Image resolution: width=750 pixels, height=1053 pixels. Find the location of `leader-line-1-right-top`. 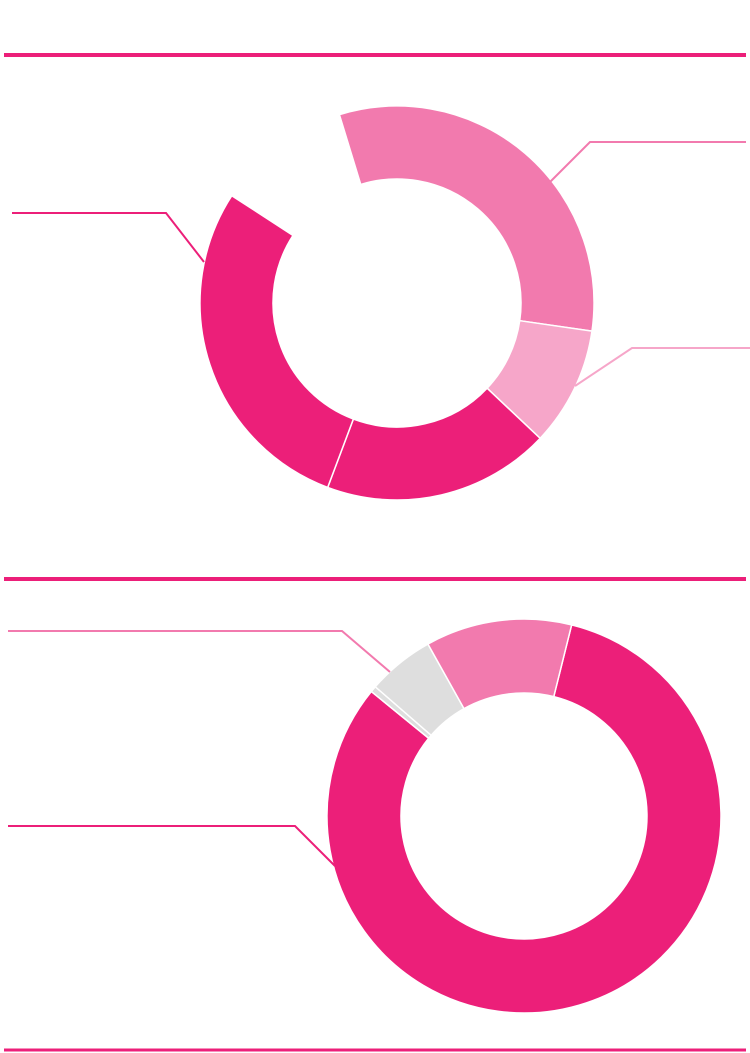

leader-line-1-right-top is located at coordinates (647, 162).